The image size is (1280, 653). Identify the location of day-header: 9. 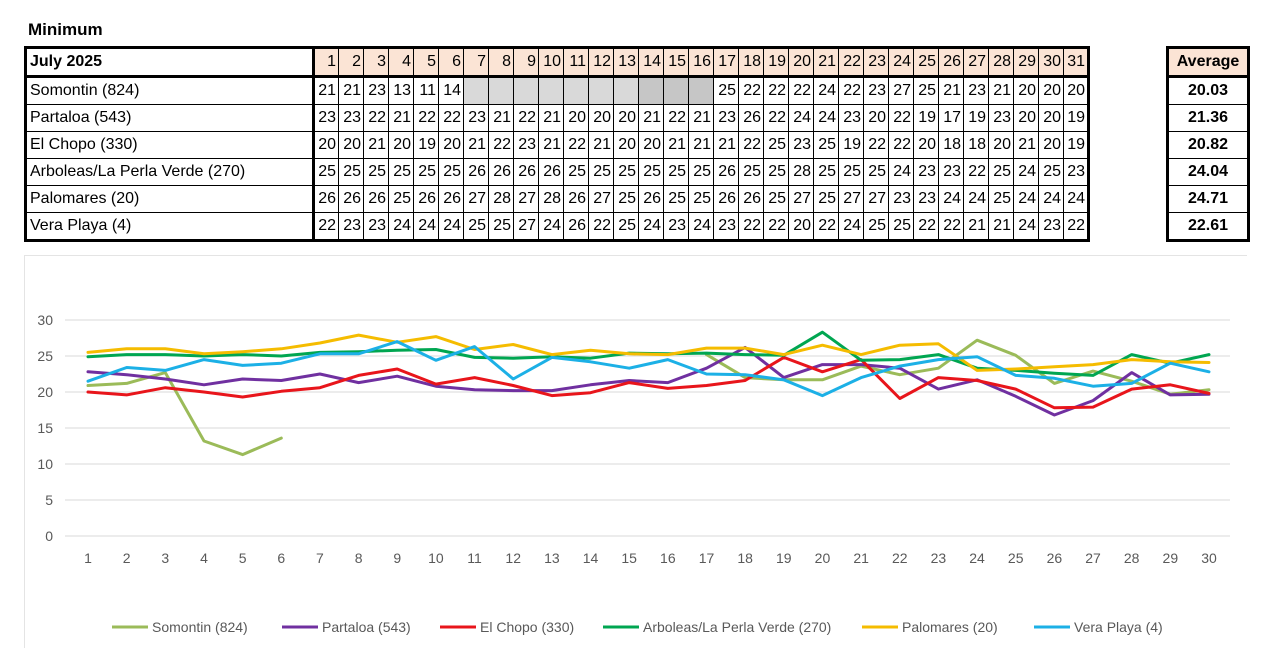
(526, 62).